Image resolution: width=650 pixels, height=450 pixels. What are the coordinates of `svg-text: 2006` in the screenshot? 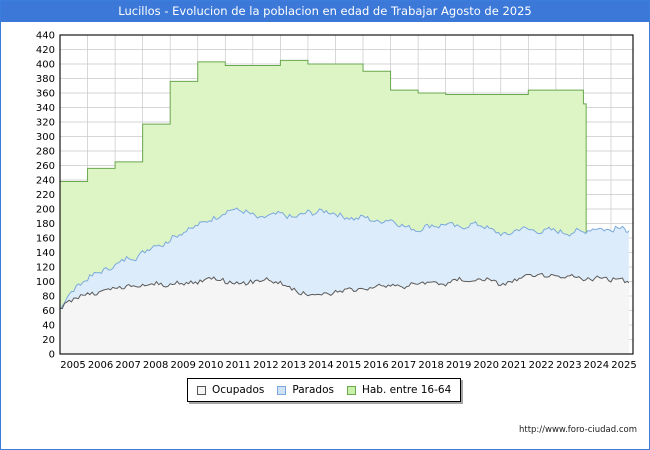 It's located at (100, 365).